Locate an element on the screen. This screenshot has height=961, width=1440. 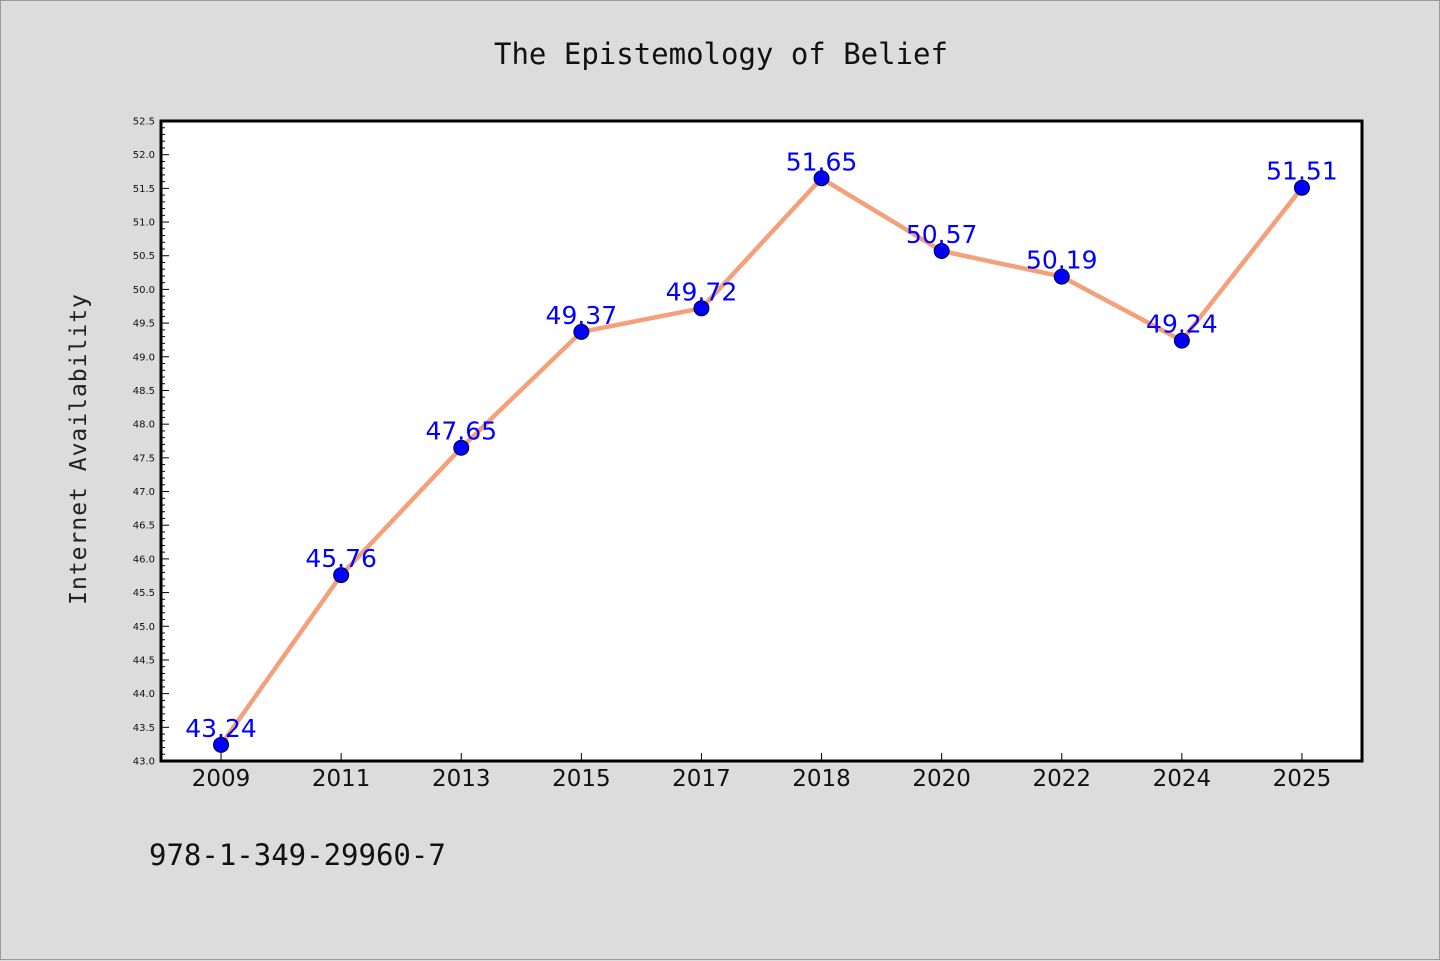
y-tick-label: 51.5 is located at coordinates (144, 189).